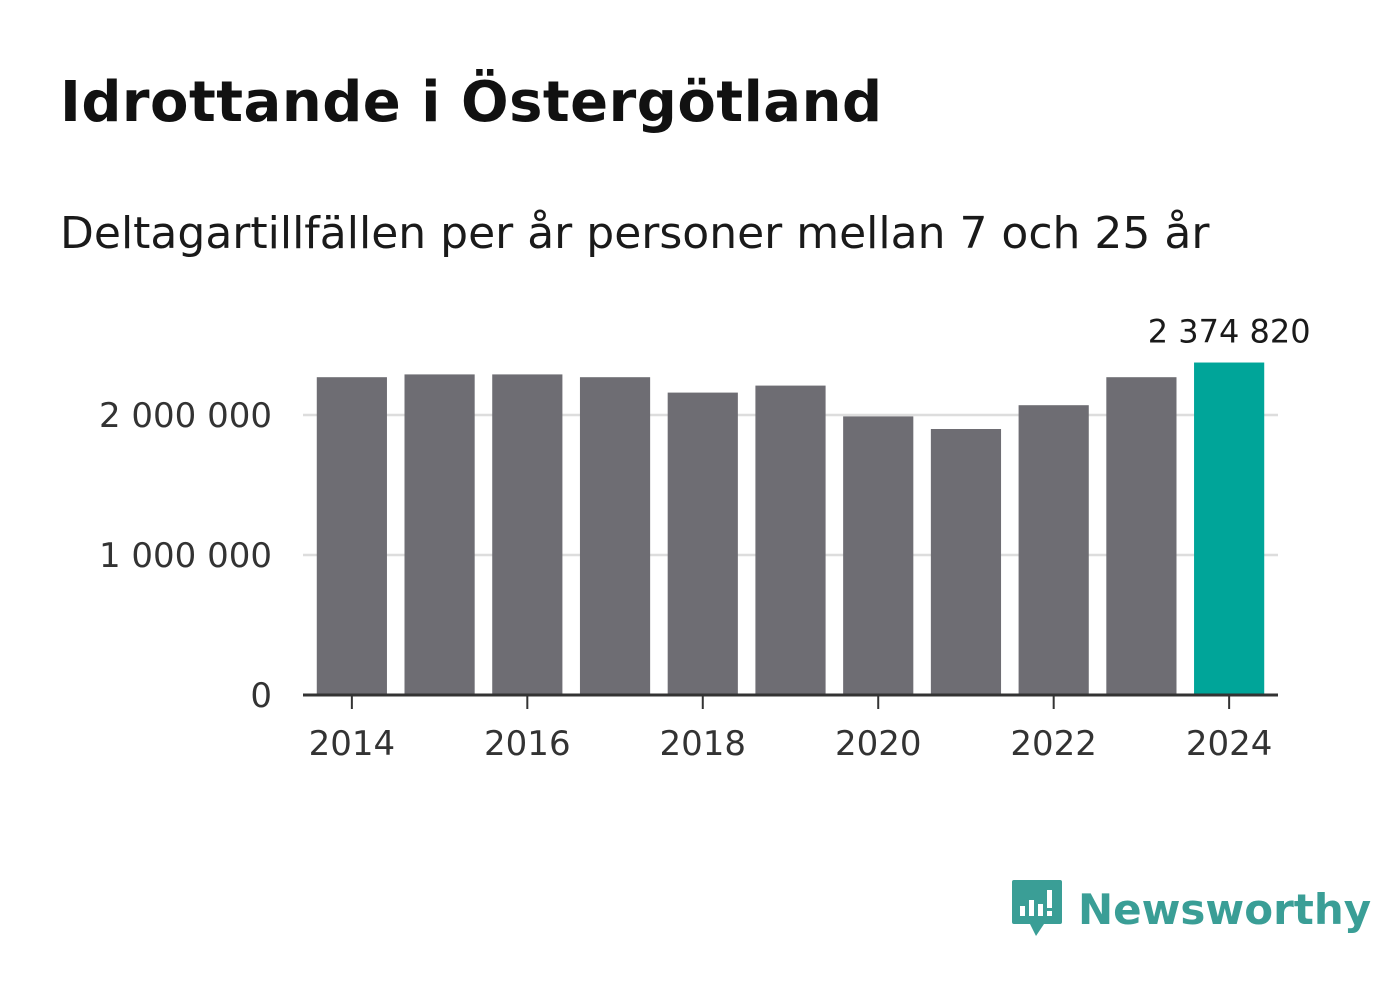  What do you see at coordinates (1229, 744) in the screenshot?
I see `x-tick-label: 2024` at bounding box center [1229, 744].